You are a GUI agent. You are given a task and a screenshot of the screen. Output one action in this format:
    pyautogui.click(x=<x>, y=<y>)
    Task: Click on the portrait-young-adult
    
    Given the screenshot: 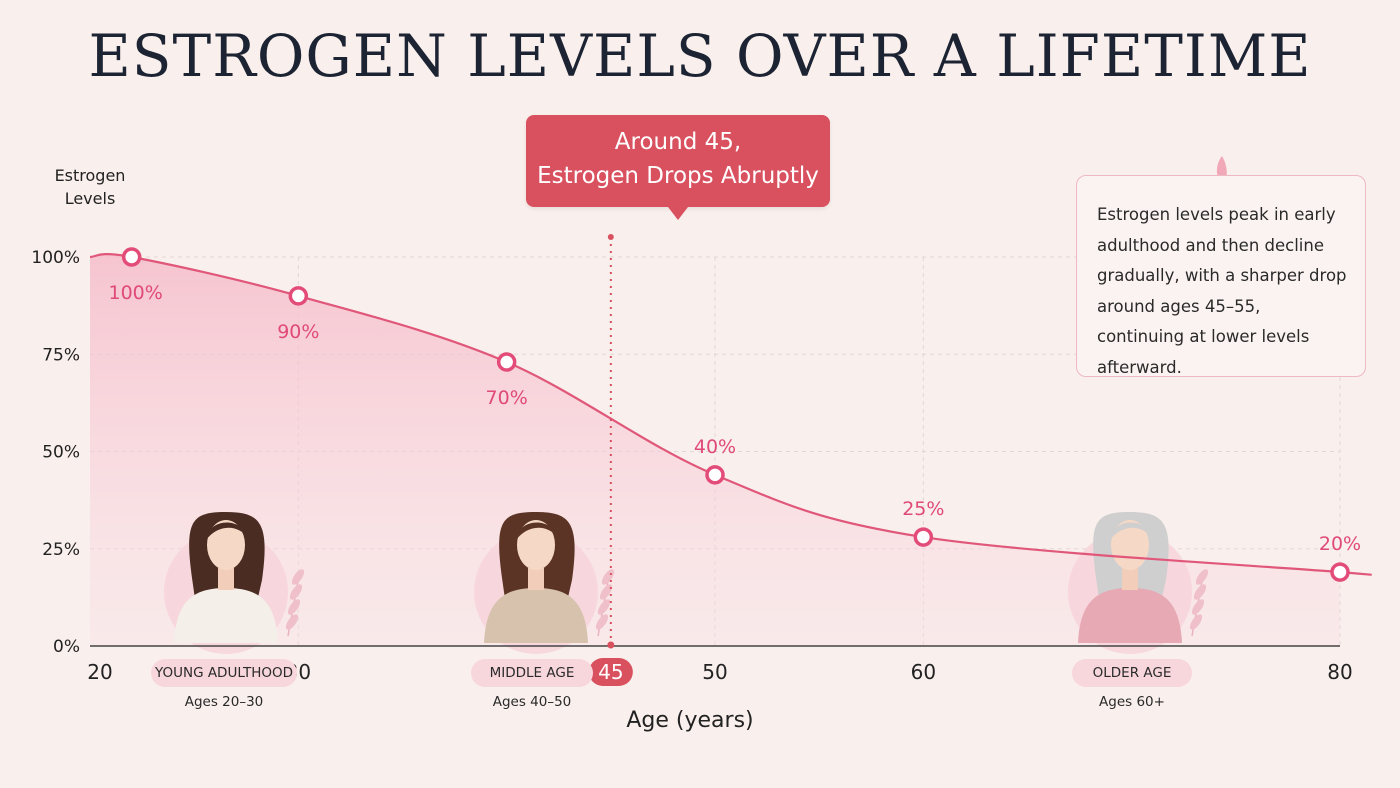 What is the action you would take?
    pyautogui.click(x=234, y=583)
    